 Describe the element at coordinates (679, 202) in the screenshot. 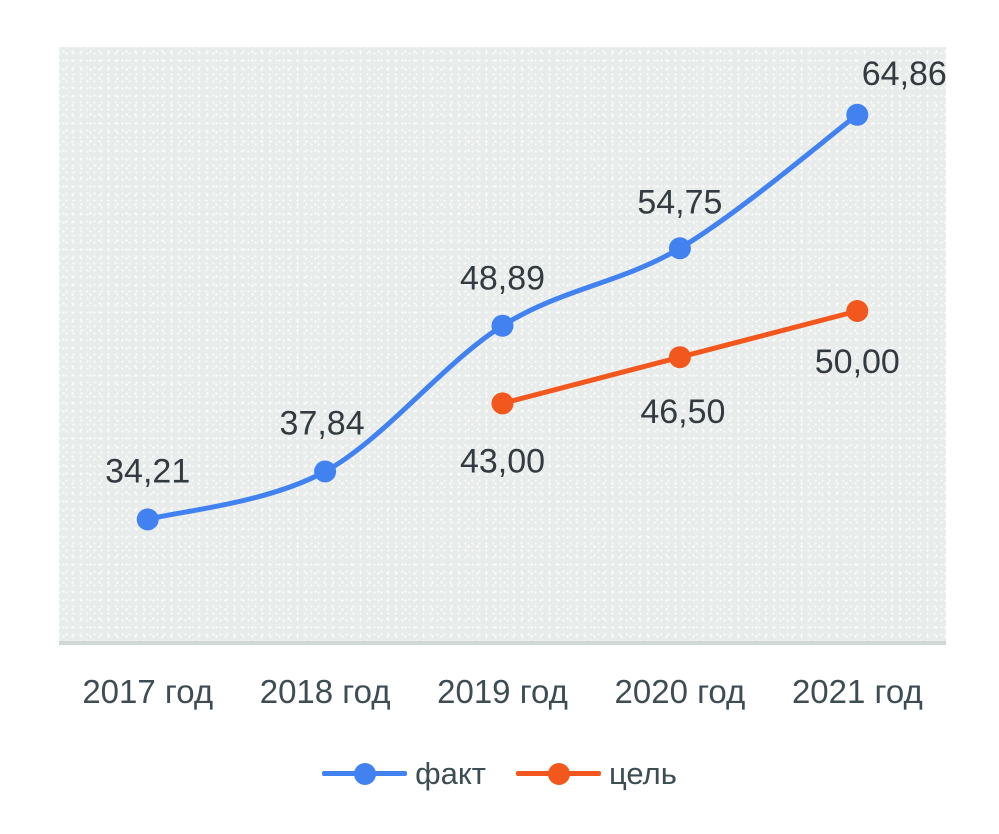

I see `fact-data-label-3: 54,75` at that location.